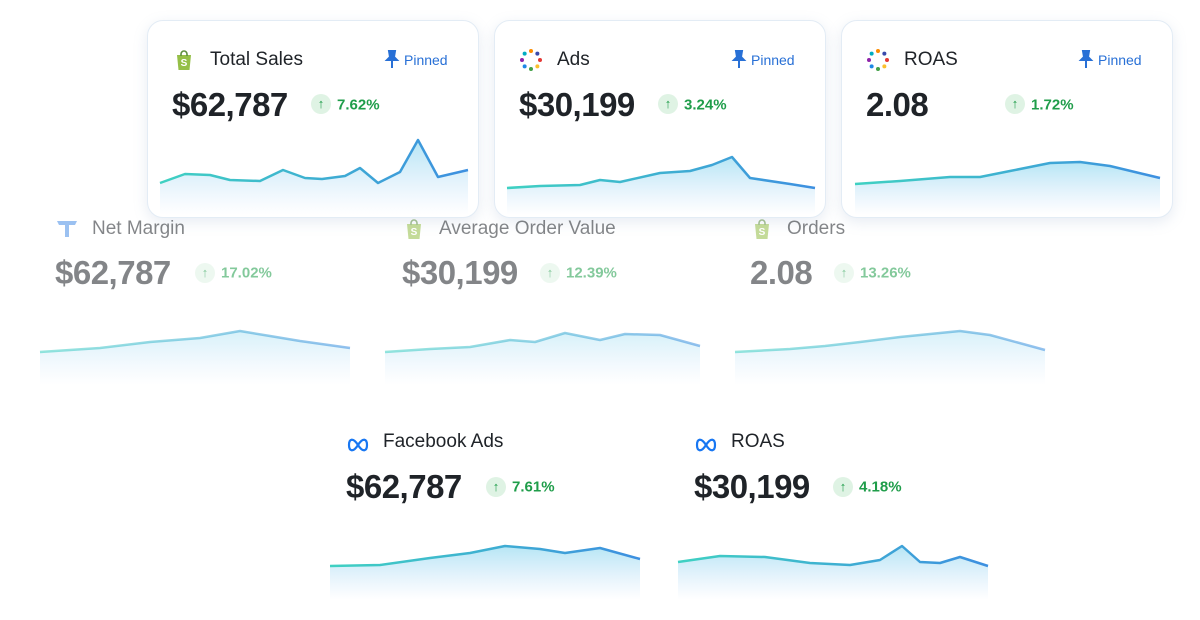  I want to click on card-change: 4.18%, so click(880, 487).